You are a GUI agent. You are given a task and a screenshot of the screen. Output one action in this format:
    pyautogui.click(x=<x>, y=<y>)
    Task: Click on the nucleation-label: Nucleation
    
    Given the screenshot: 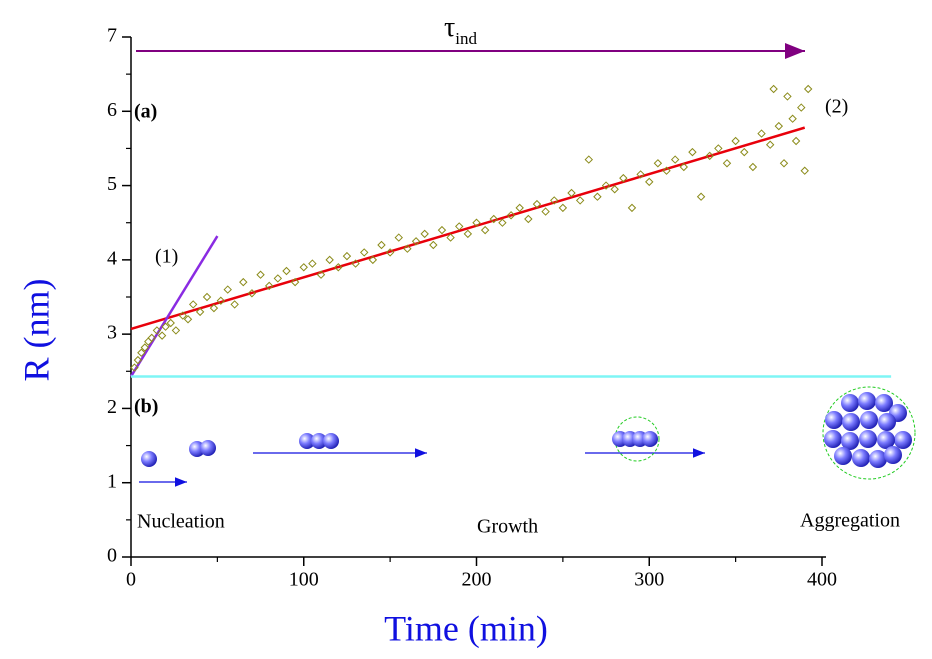 What is the action you would take?
    pyautogui.click(x=181, y=522)
    